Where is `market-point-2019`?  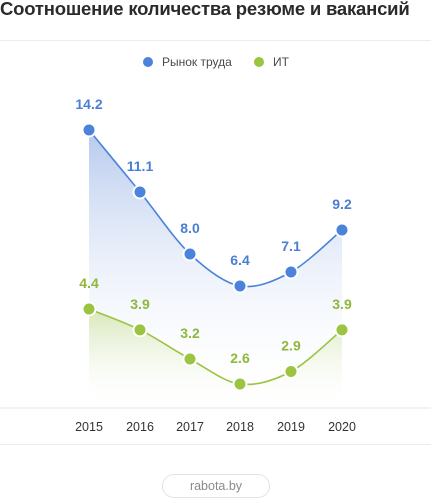 market-point-2019 is located at coordinates (291, 272).